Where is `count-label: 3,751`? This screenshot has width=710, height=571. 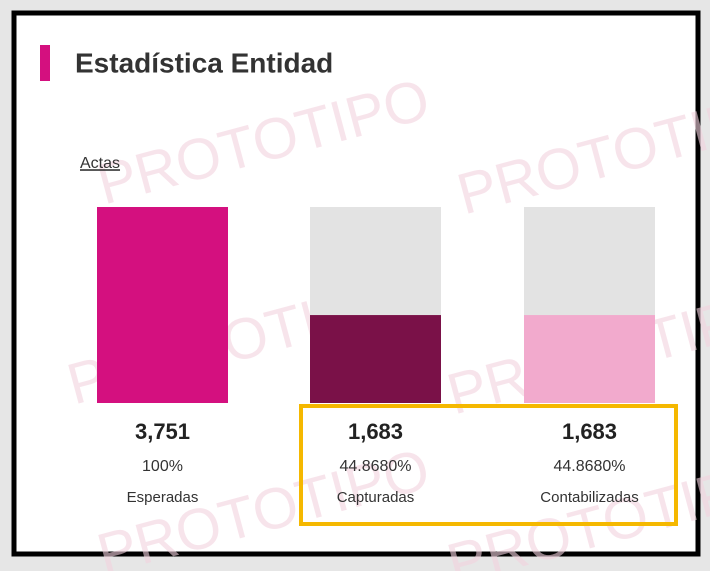
count-label: 3,751 is located at coordinates (162, 431).